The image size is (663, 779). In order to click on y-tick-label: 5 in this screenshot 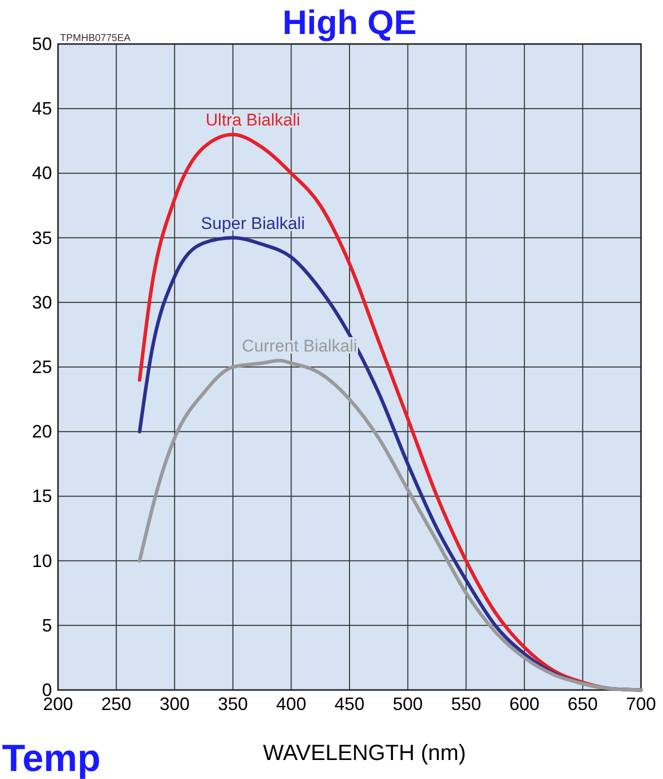, I will do `click(47, 625)`.